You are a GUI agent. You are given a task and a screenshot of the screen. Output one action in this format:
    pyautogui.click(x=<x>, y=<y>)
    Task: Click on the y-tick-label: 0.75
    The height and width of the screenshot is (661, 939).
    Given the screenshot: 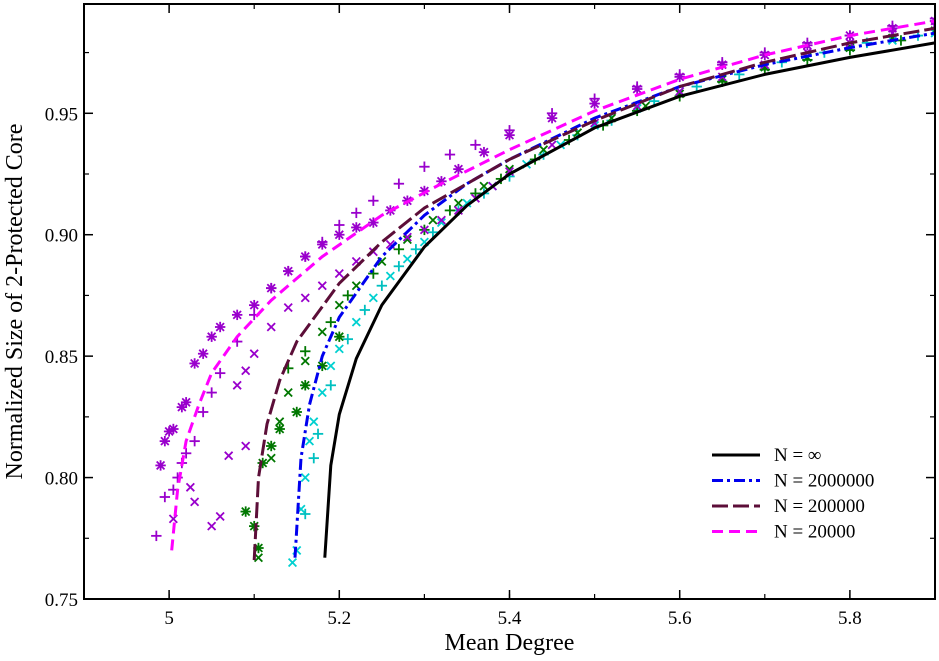 What is the action you would take?
    pyautogui.click(x=61, y=600)
    